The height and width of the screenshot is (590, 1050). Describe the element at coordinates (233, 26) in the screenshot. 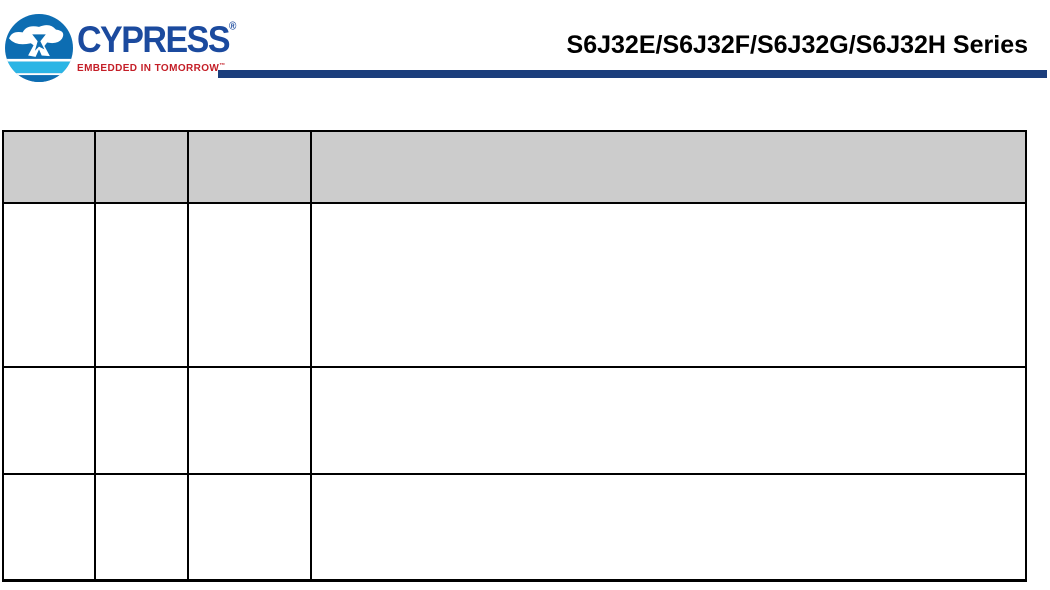

I see `registered-trademark-symbol: ®` at that location.